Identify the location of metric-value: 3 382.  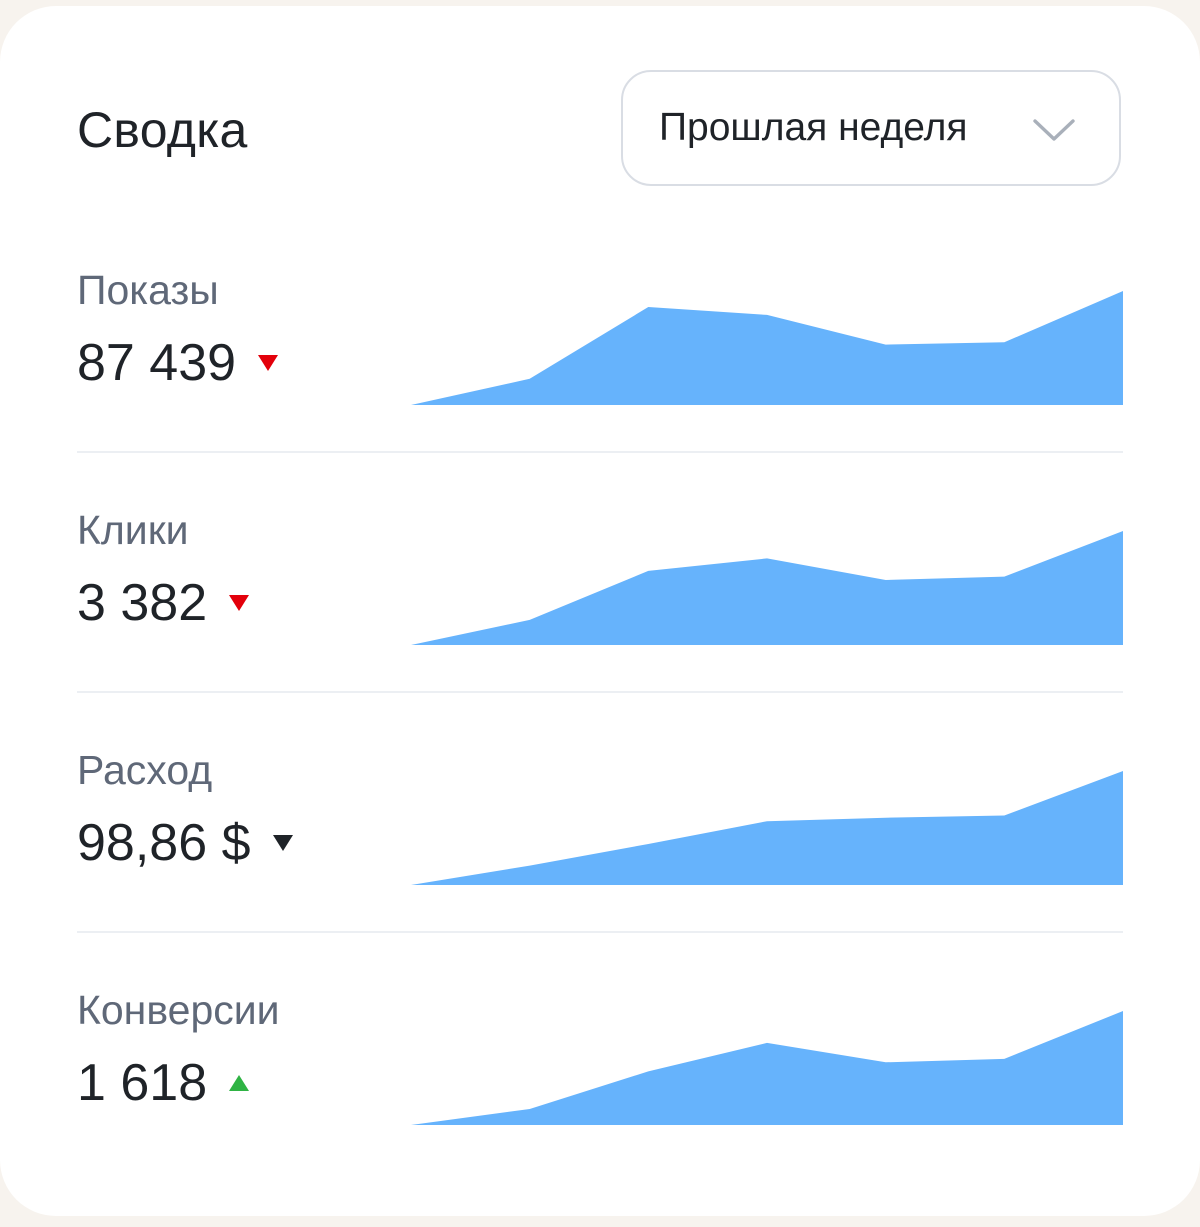
(142, 603).